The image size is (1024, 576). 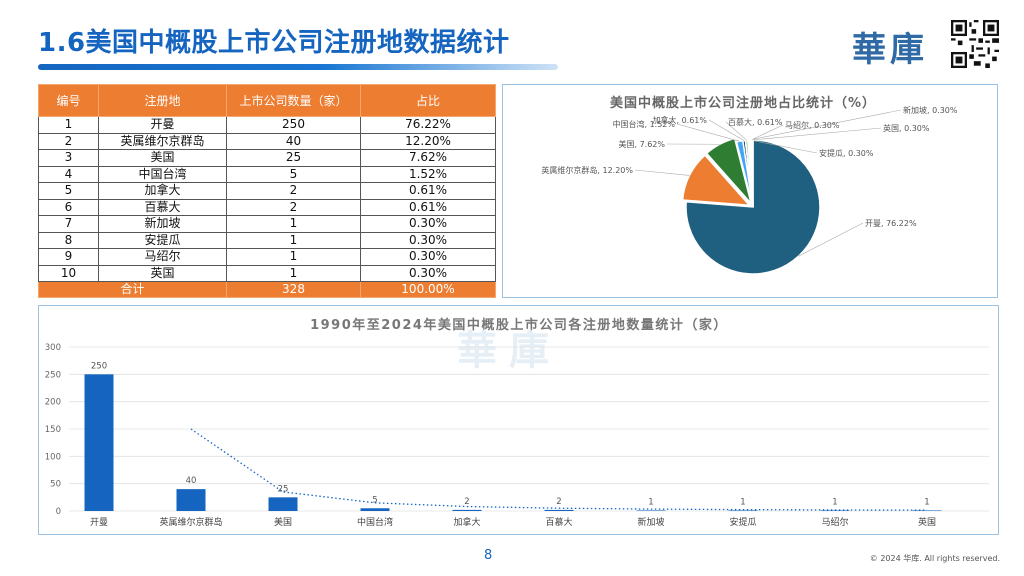 What do you see at coordinates (162, 191) in the screenshot?
I see `cell-location: 加拿大` at bounding box center [162, 191].